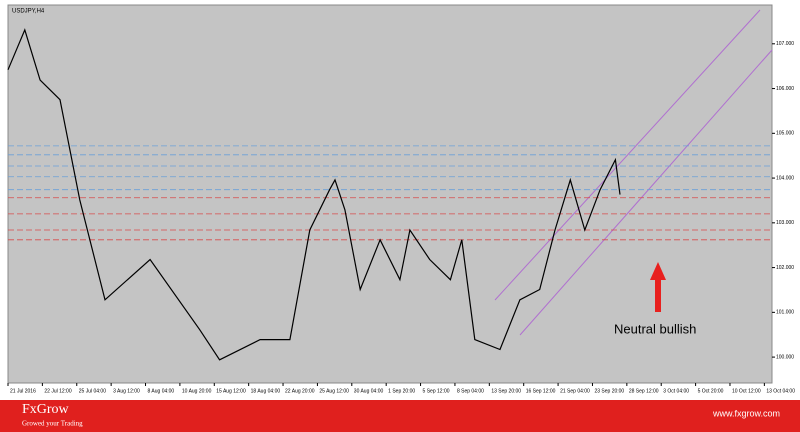 This screenshot has height=432, width=800. Describe the element at coordinates (161, 391) in the screenshot. I see `x-tick-label: 8 Aug 04:00` at that location.